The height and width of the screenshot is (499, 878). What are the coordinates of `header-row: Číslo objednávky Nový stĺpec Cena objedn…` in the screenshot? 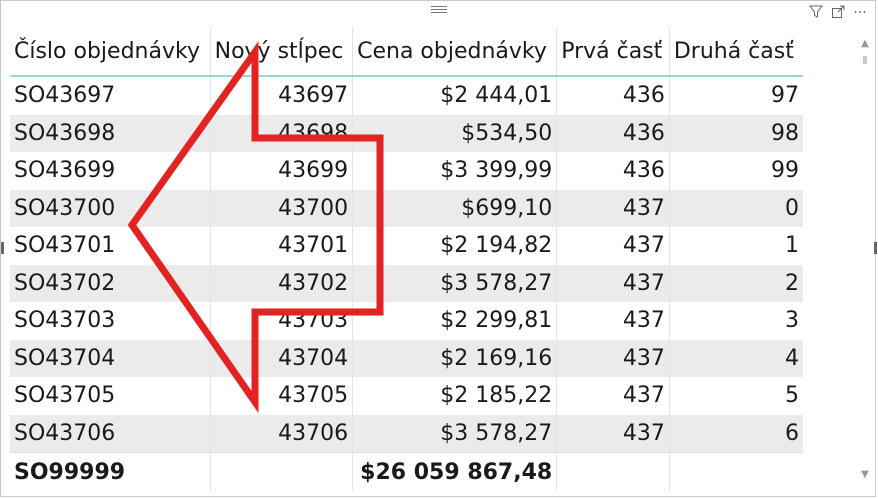 It's located at (406, 52).